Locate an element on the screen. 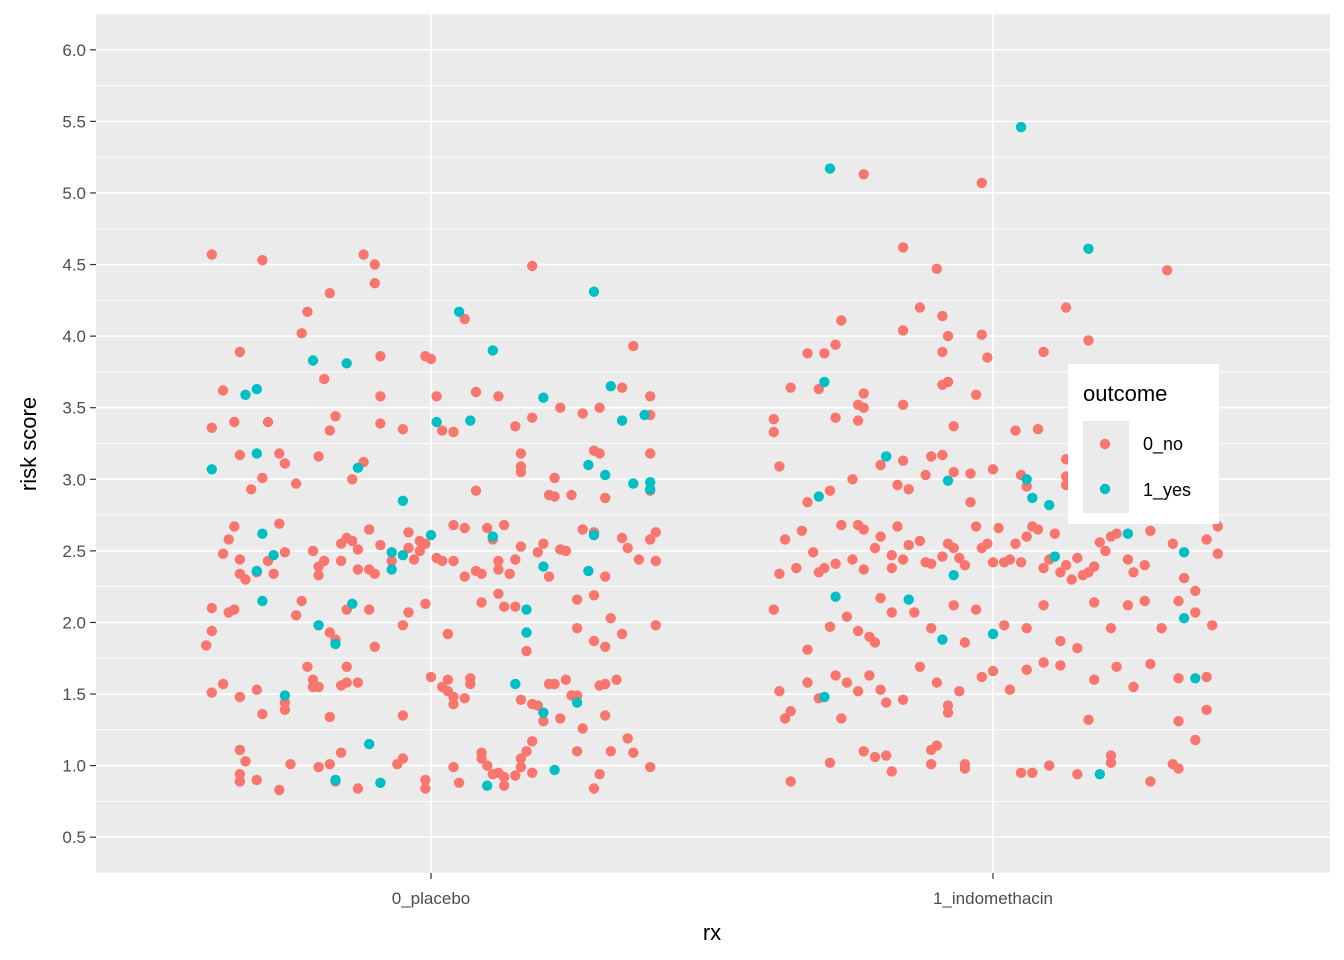 This screenshot has height=960, width=1344. x-axis-title: rx is located at coordinates (712, 932).